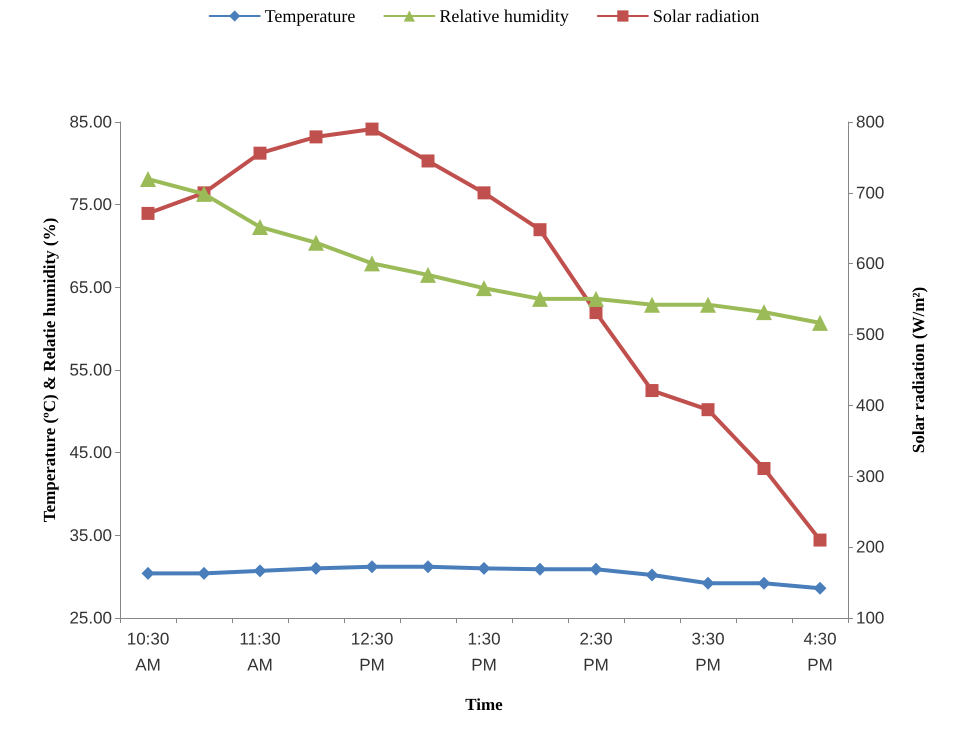 This screenshot has width=968, height=729. What do you see at coordinates (90, 535) in the screenshot?
I see `y-tick-label: 35.00` at bounding box center [90, 535].